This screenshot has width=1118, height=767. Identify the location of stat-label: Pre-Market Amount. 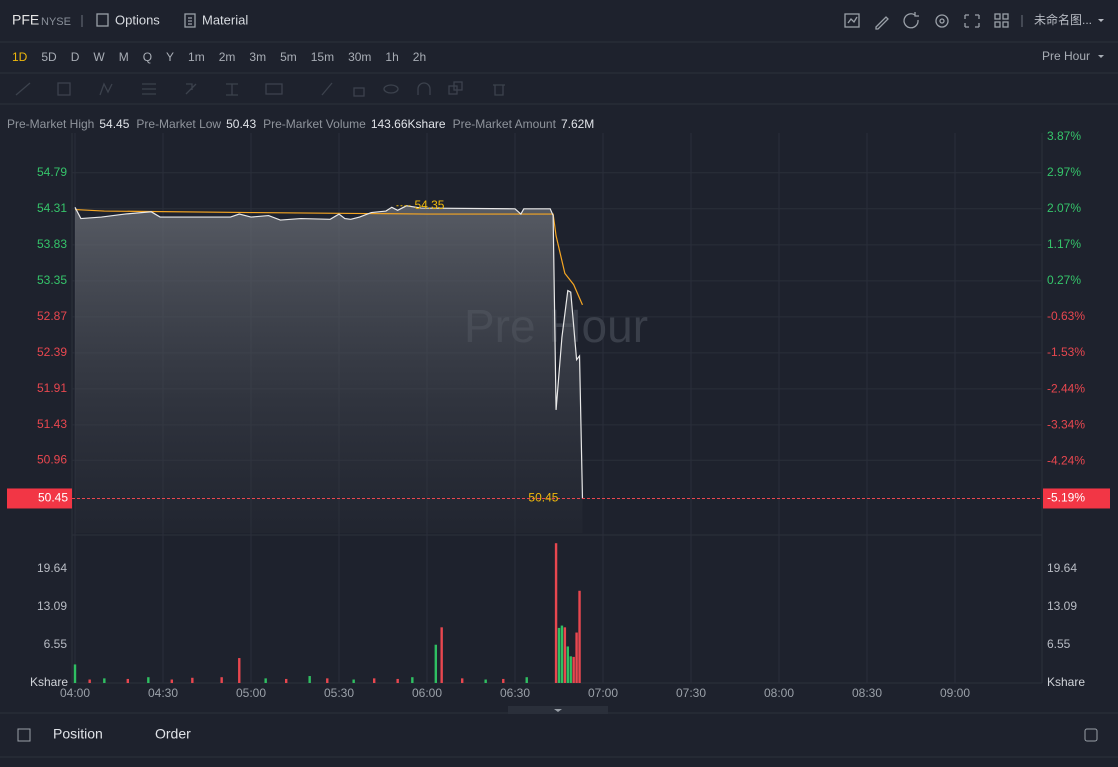
(505, 124).